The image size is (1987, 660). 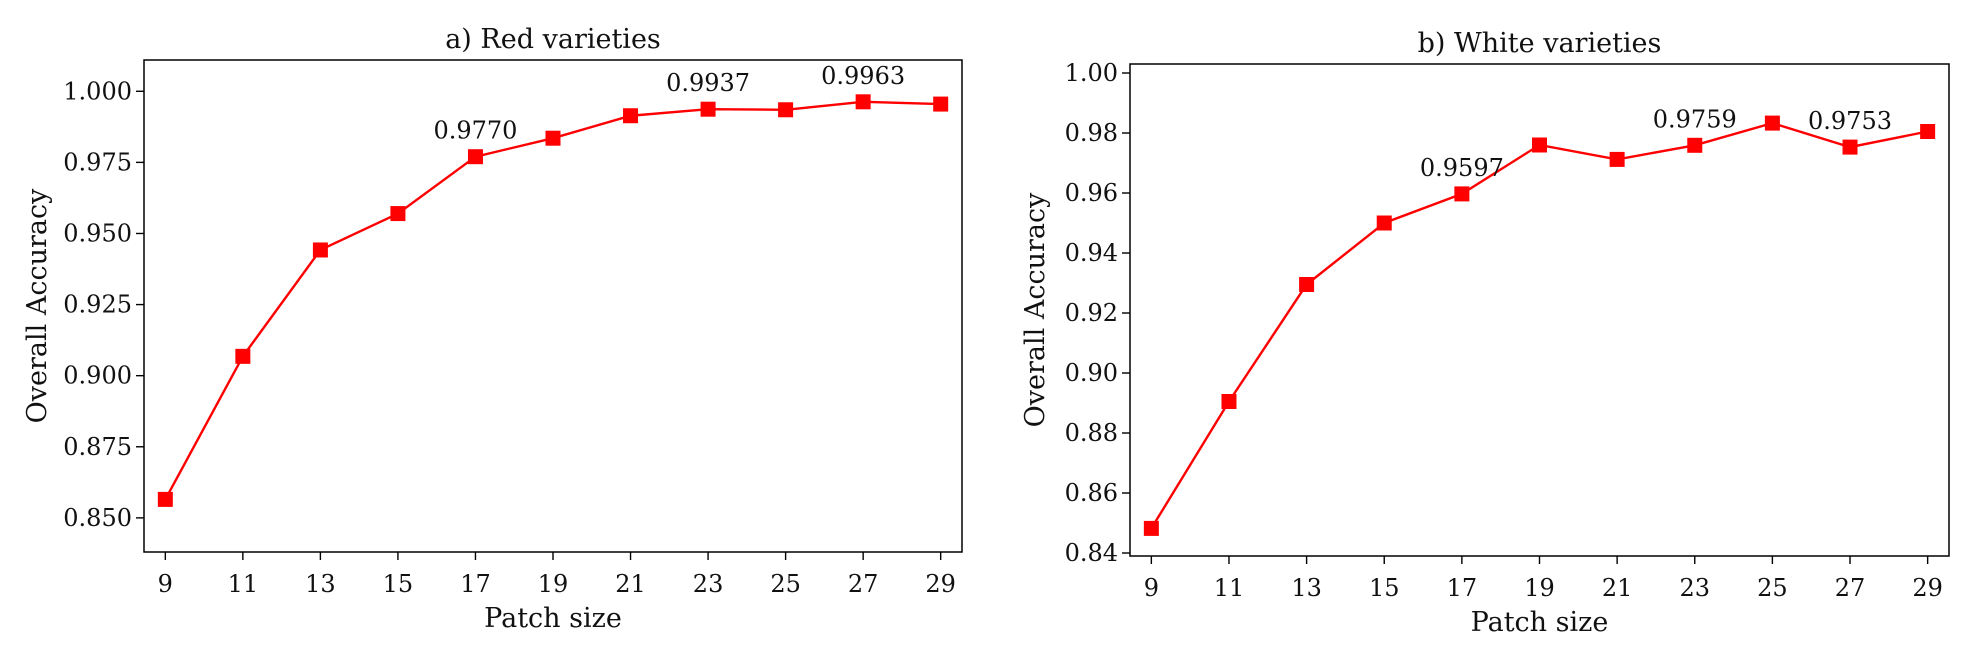 What do you see at coordinates (1091, 373) in the screenshot?
I see `y-tick-label: 0.90` at bounding box center [1091, 373].